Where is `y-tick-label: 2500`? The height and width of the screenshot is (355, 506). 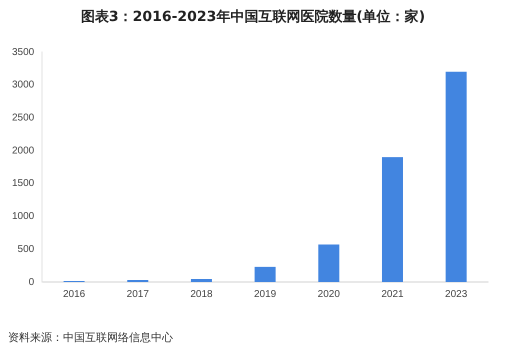
y-tick-label: 2500 is located at coordinates (23, 118).